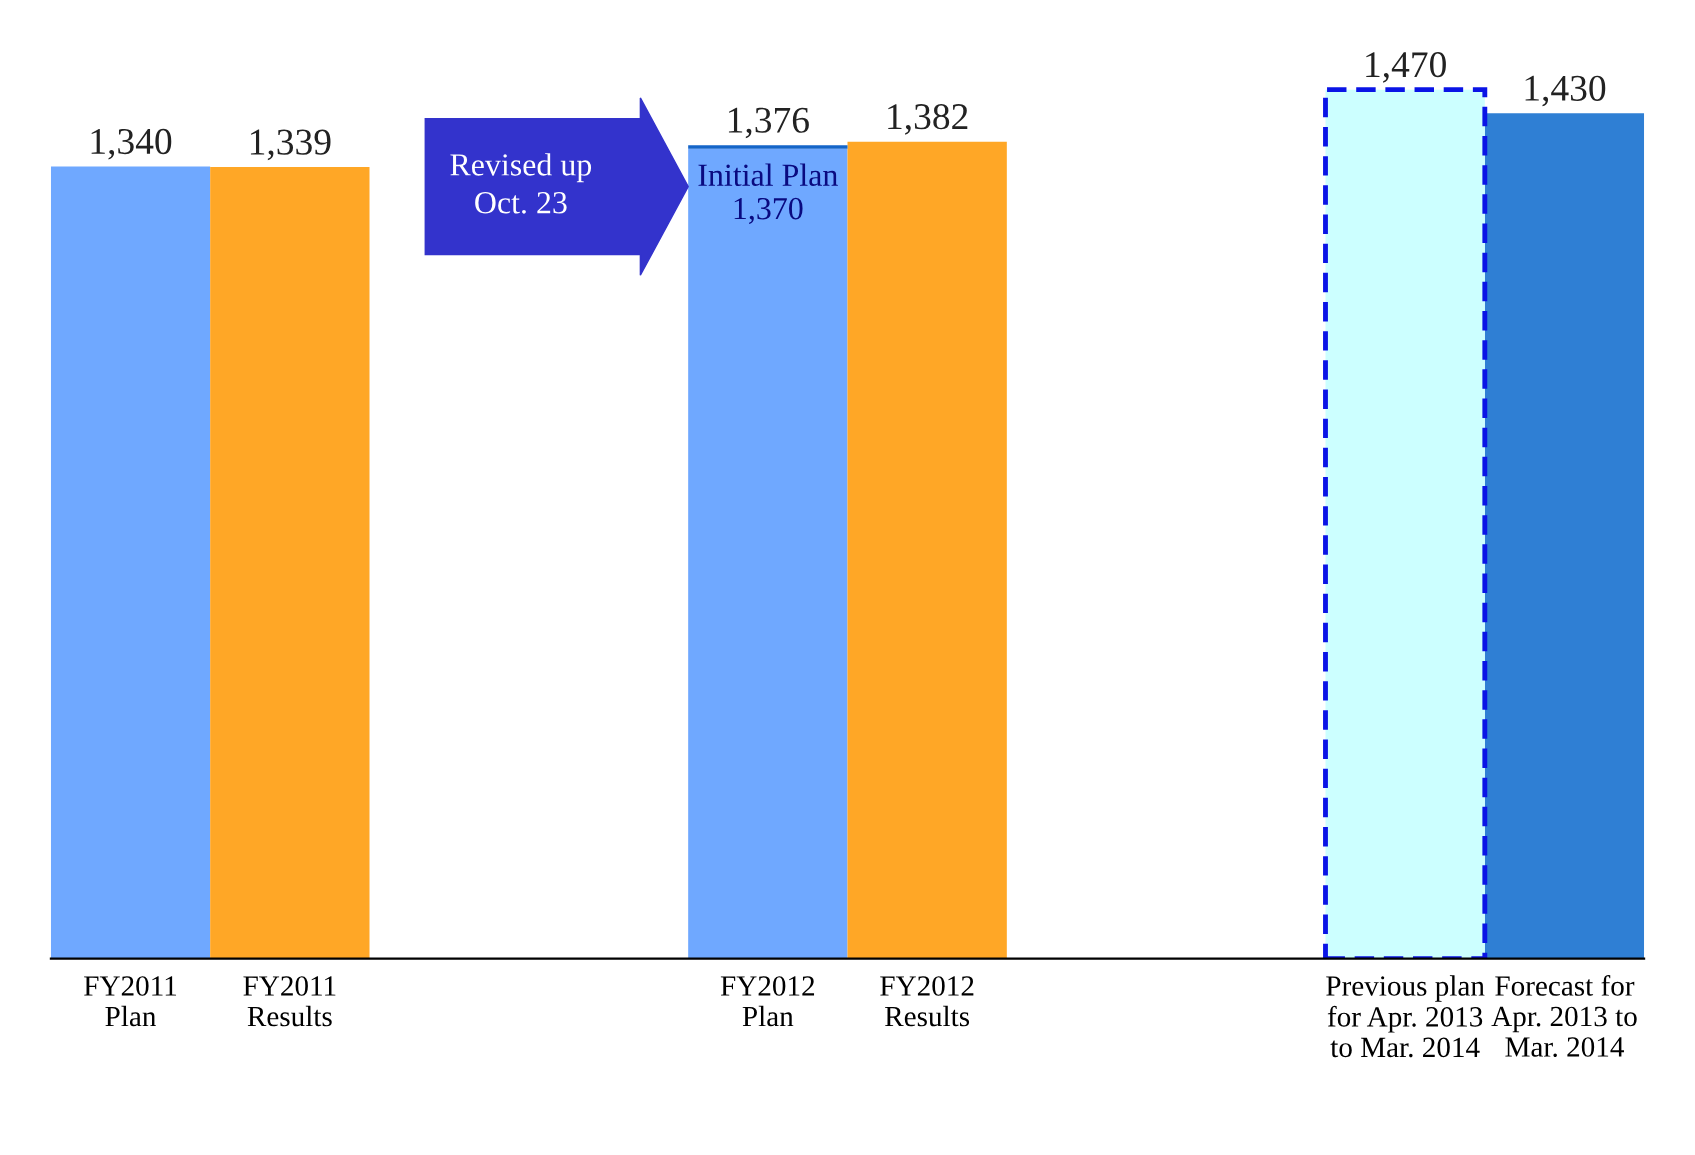 The image size is (1695, 1155). Describe the element at coordinates (130, 1001) in the screenshot. I see `x-tick-label: FY2011 Plan` at that location.